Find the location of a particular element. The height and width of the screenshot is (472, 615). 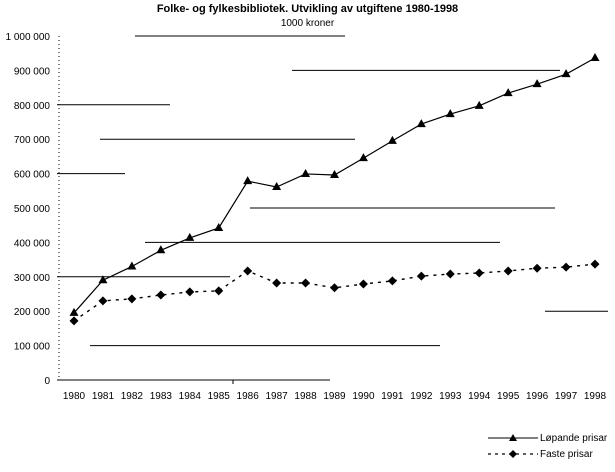

legend-item-faste: Faste prisar is located at coordinates (547, 454).